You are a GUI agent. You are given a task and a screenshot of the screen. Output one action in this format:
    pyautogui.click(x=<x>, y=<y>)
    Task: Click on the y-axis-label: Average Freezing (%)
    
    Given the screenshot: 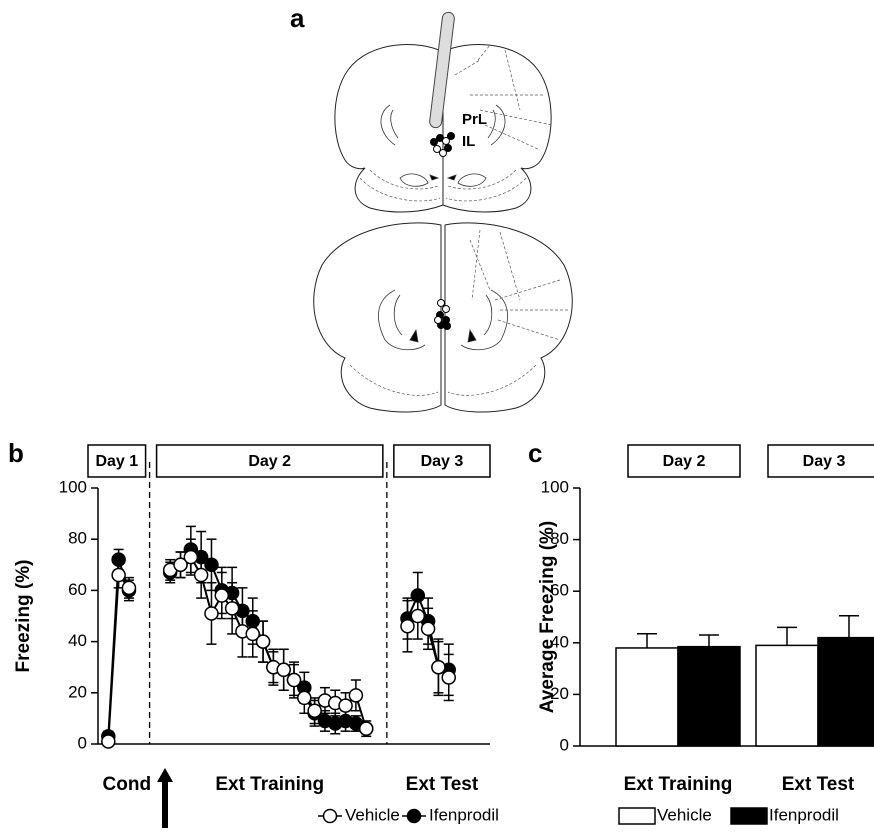 What is the action you would take?
    pyautogui.click(x=547, y=617)
    